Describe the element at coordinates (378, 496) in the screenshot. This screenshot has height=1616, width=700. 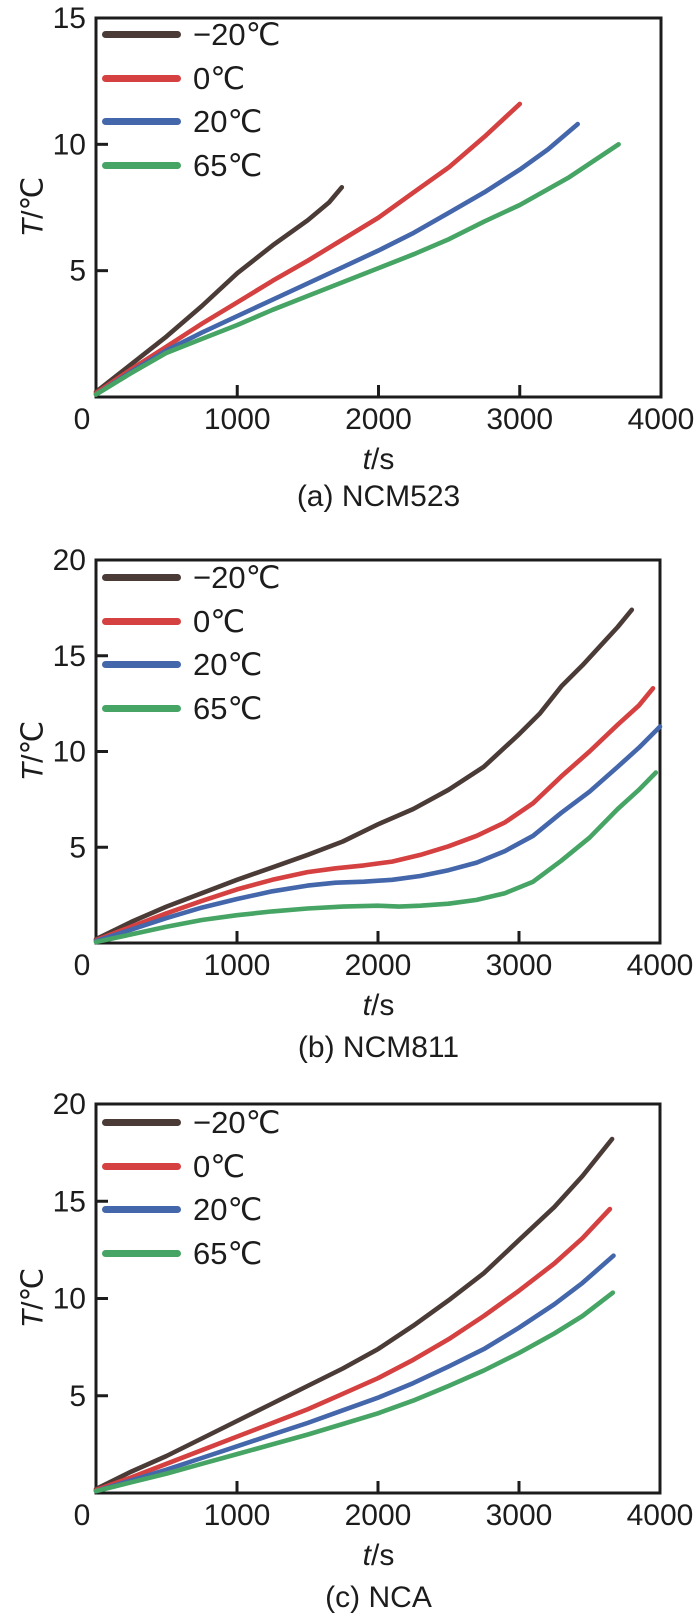
I see `subplot-caption: (a) NCM523` at that location.